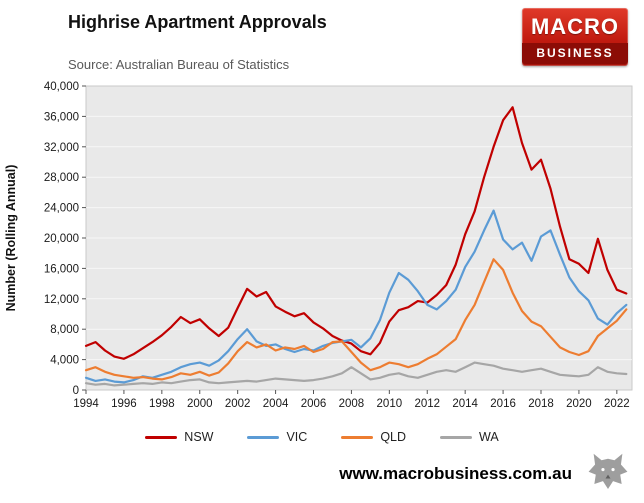  Describe the element at coordinates (64, 361) in the screenshot. I see `y-tick-label: 4,000` at that location.